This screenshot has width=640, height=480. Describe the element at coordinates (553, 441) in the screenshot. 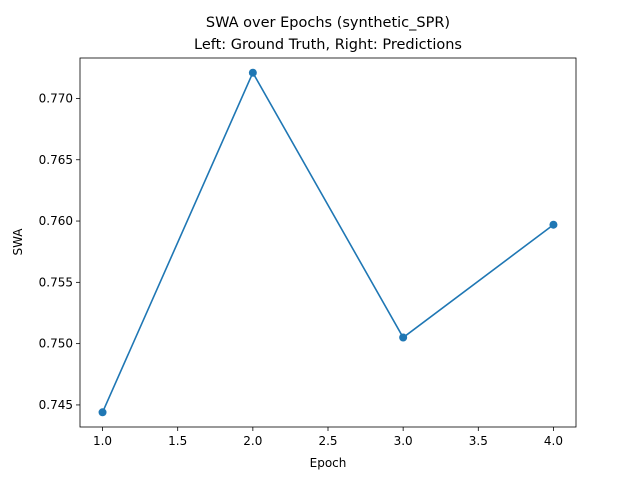

I see `x-tick-label: 4.0` at that location.